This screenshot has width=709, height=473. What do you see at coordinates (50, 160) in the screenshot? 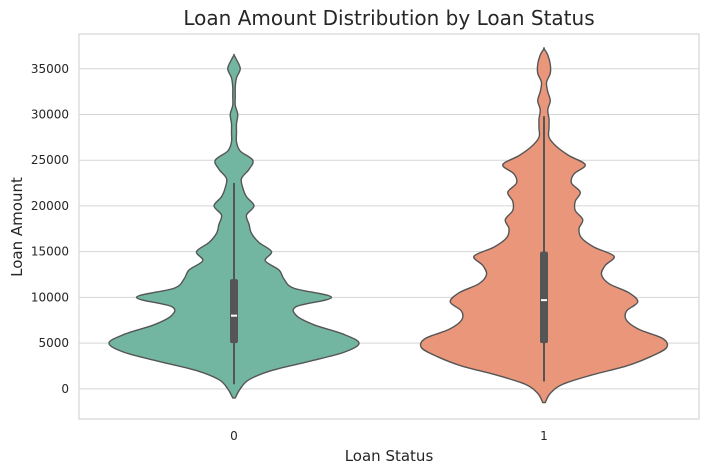
I see `y-tick-label: 25000` at bounding box center [50, 160].